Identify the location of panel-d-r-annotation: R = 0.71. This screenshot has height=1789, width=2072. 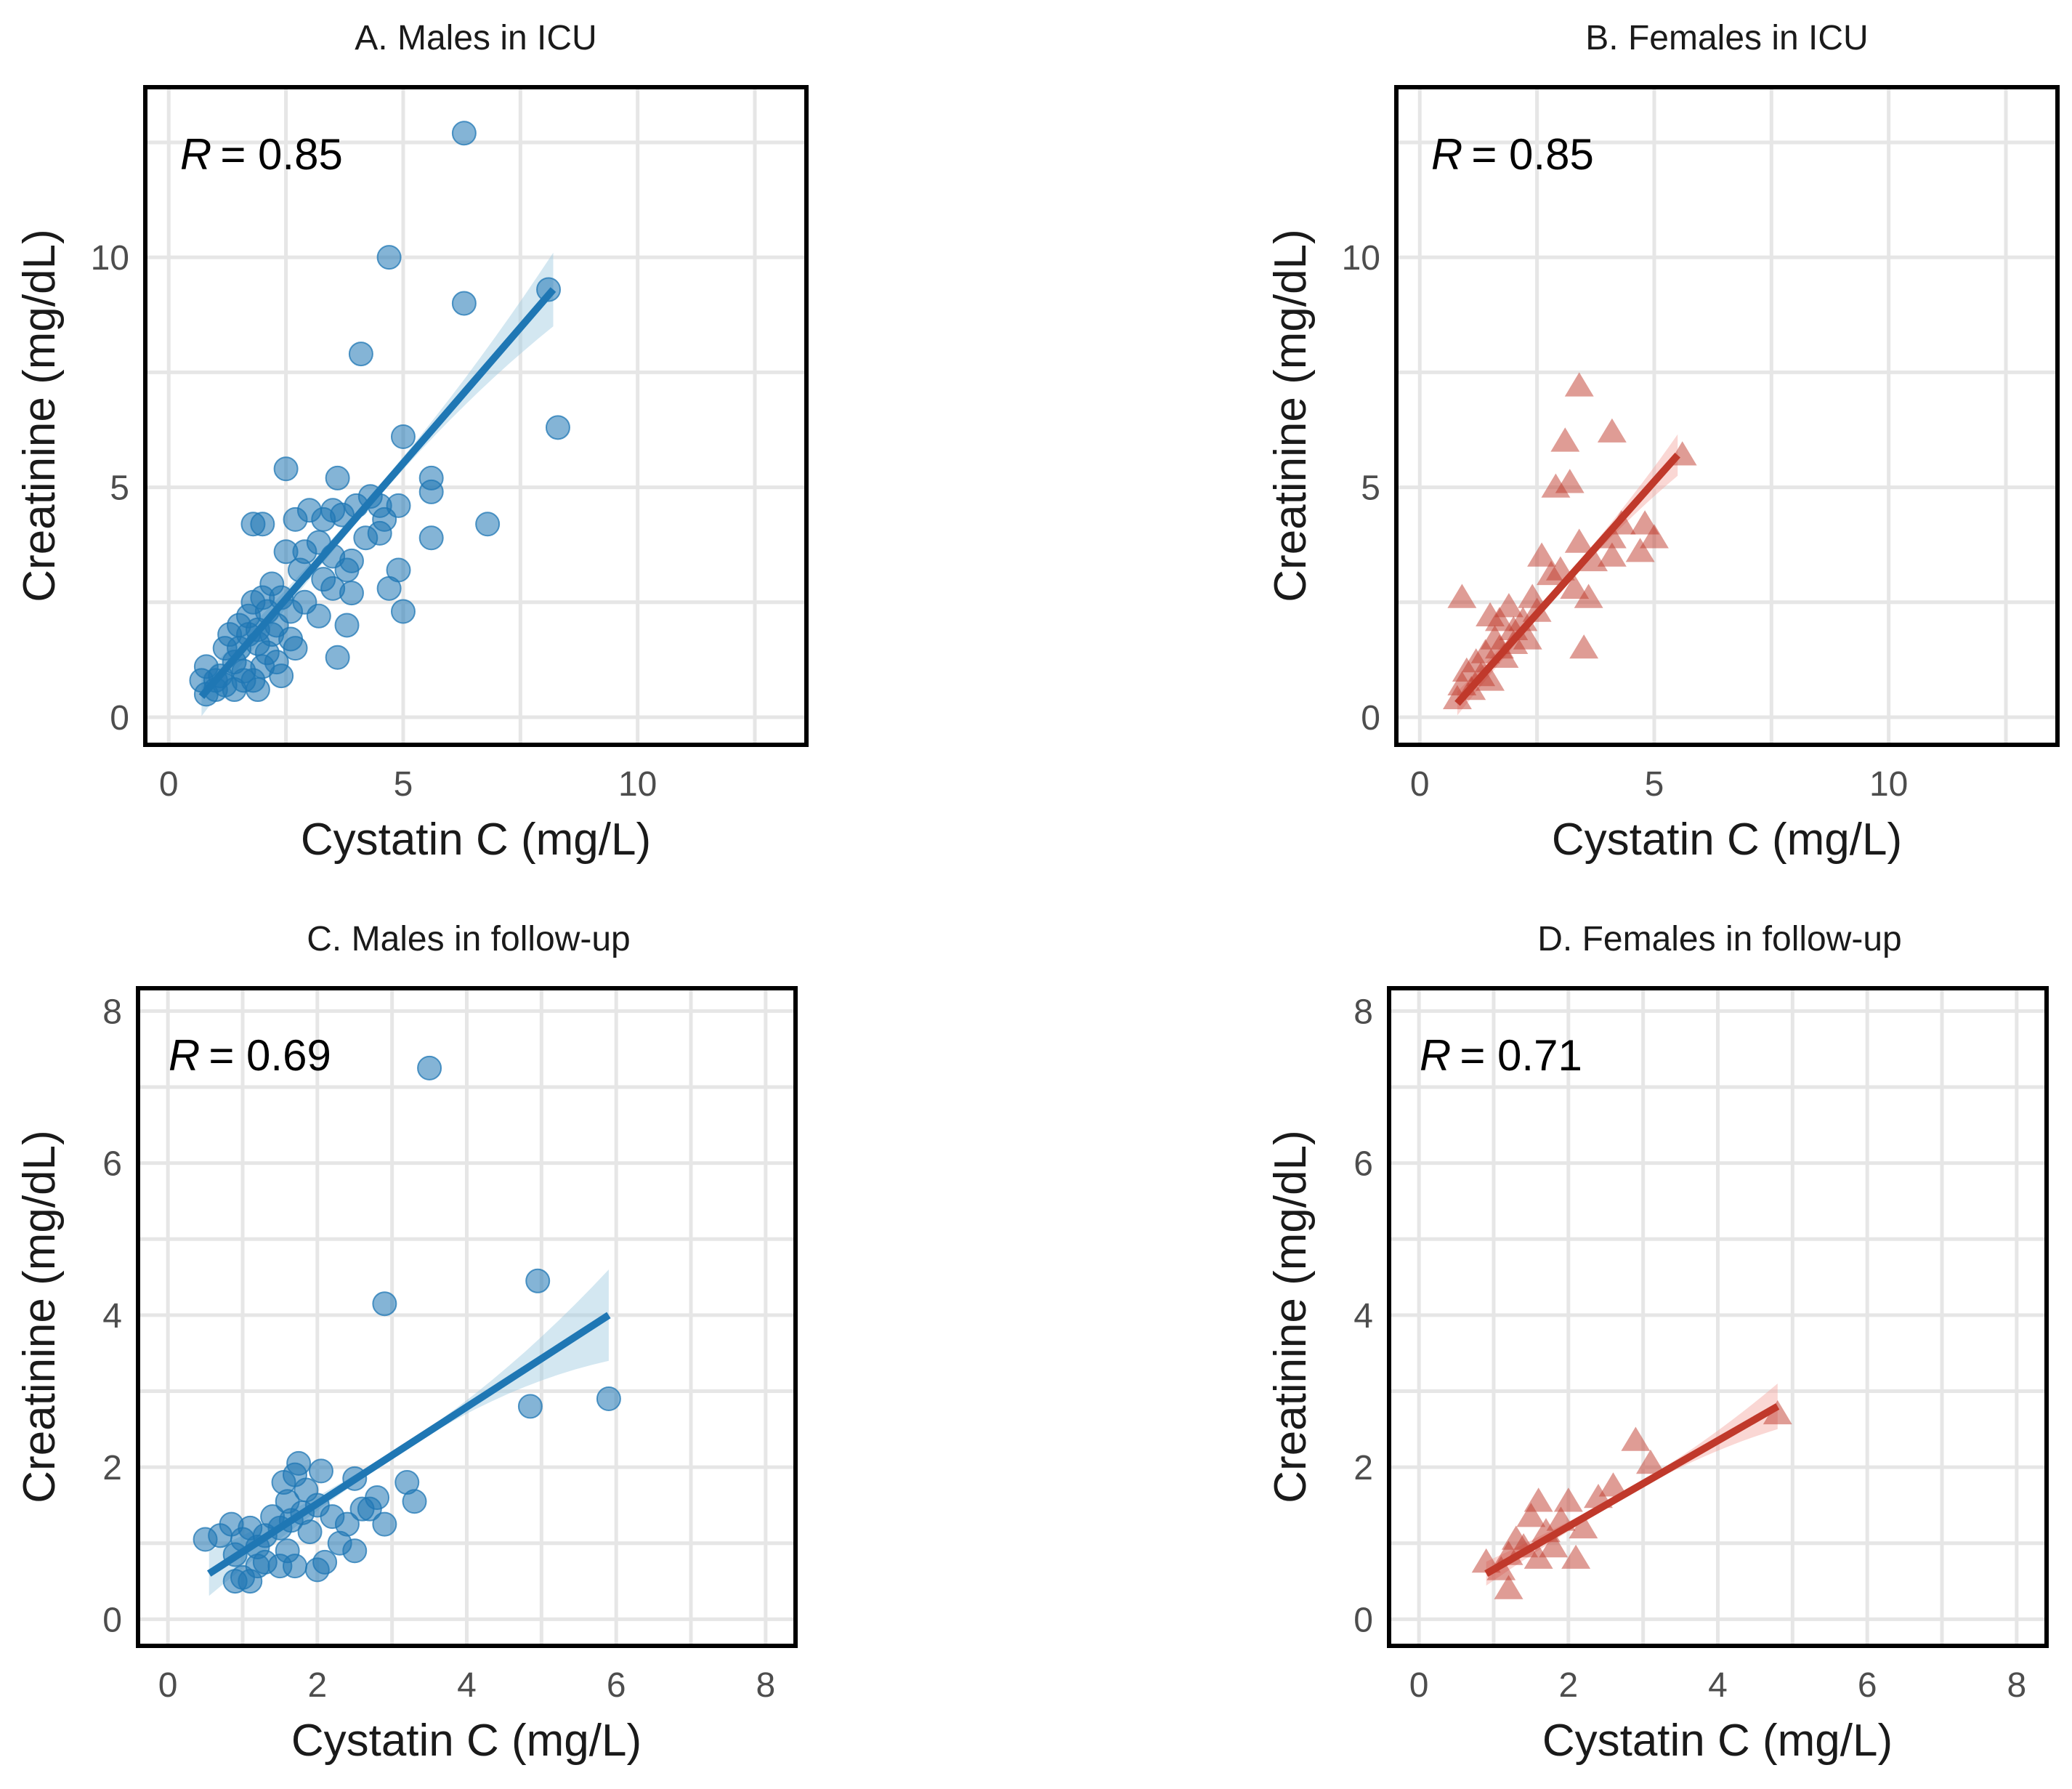
(1501, 1055).